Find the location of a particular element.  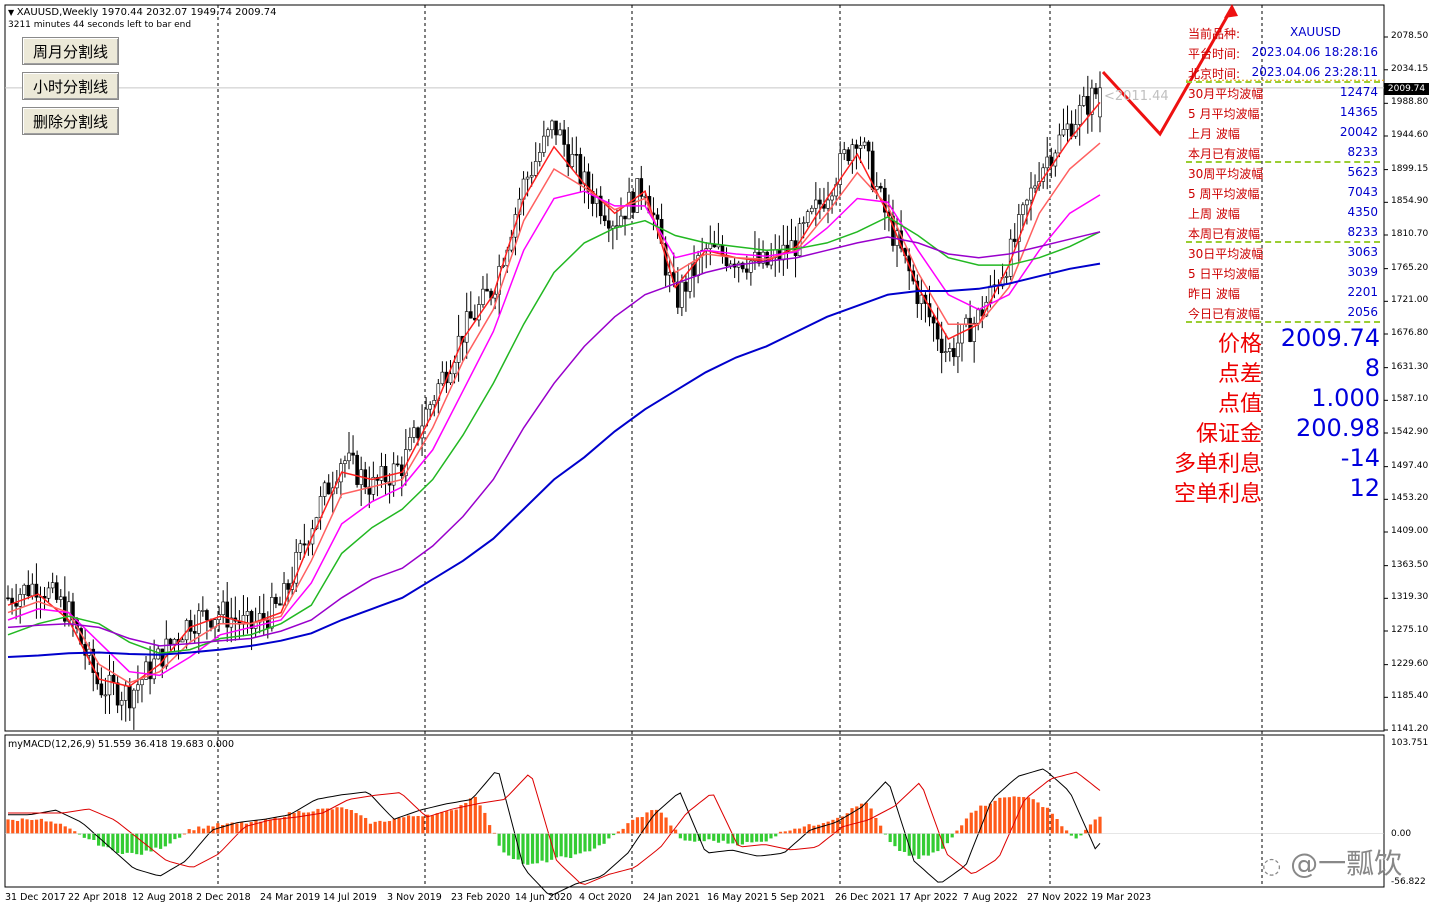

info-label: 平台时间: is located at coordinates (1214, 54).